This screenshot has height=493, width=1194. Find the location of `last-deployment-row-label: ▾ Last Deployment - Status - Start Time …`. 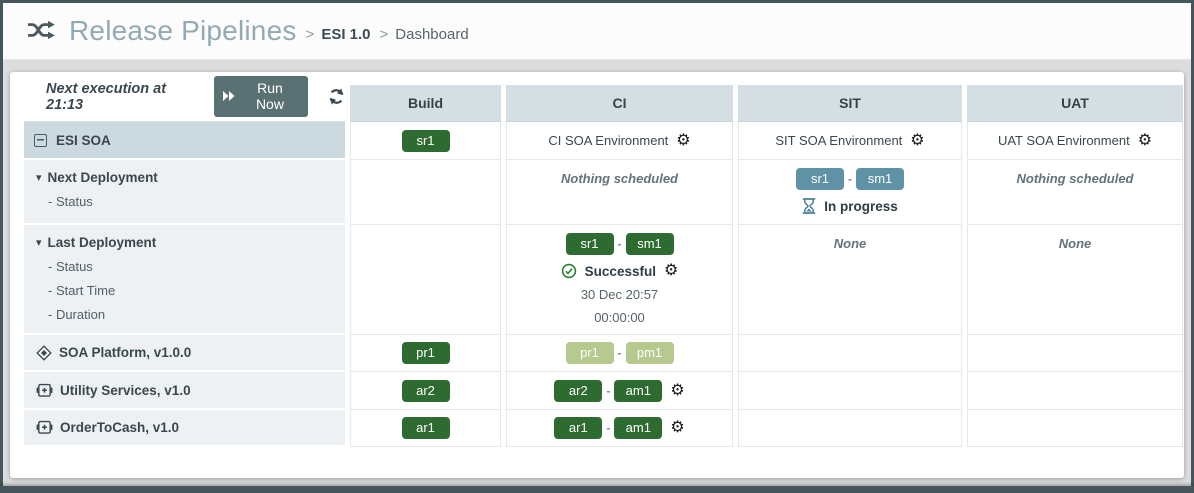

last-deployment-row-label: ▾ Last Deployment - Status - Start Time … is located at coordinates (184, 280).